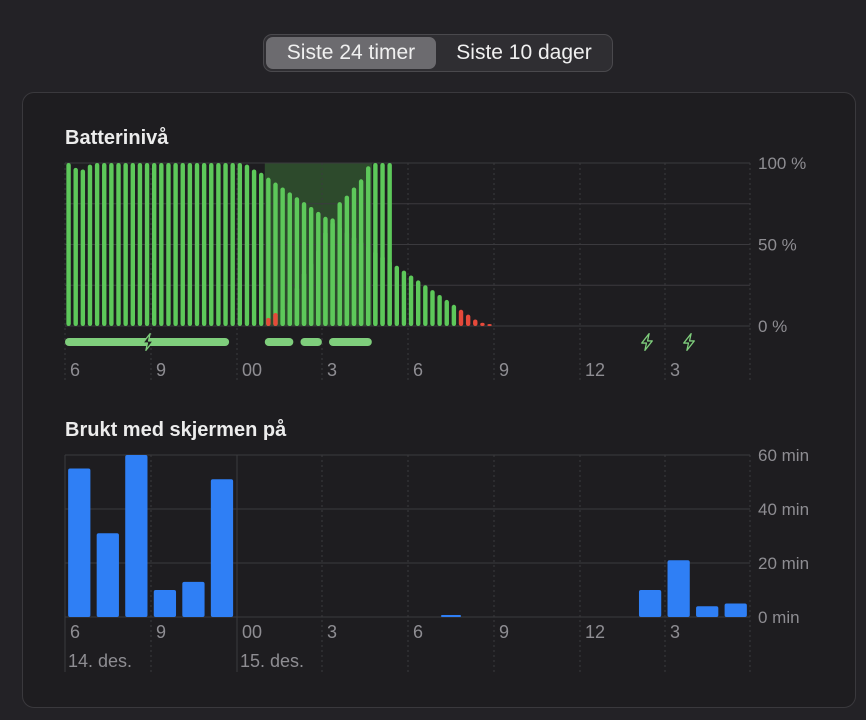 The image size is (866, 720). What do you see at coordinates (75, 632) in the screenshot?
I see `usage-x-tick-label: 6` at bounding box center [75, 632].